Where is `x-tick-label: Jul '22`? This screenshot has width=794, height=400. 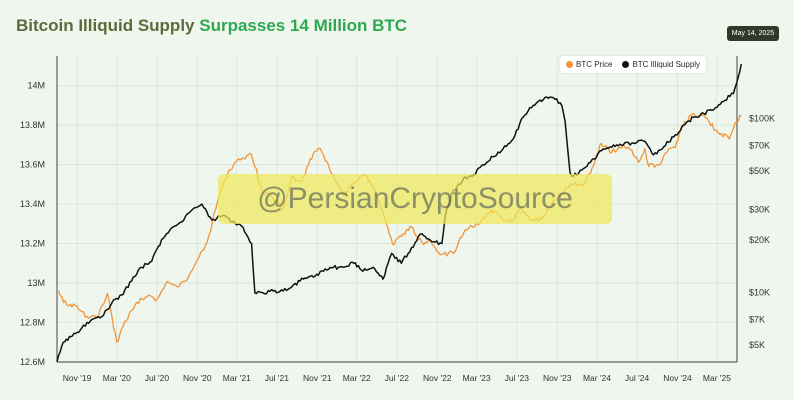
x-tick-label: Jul '22 is located at coordinates (397, 378).